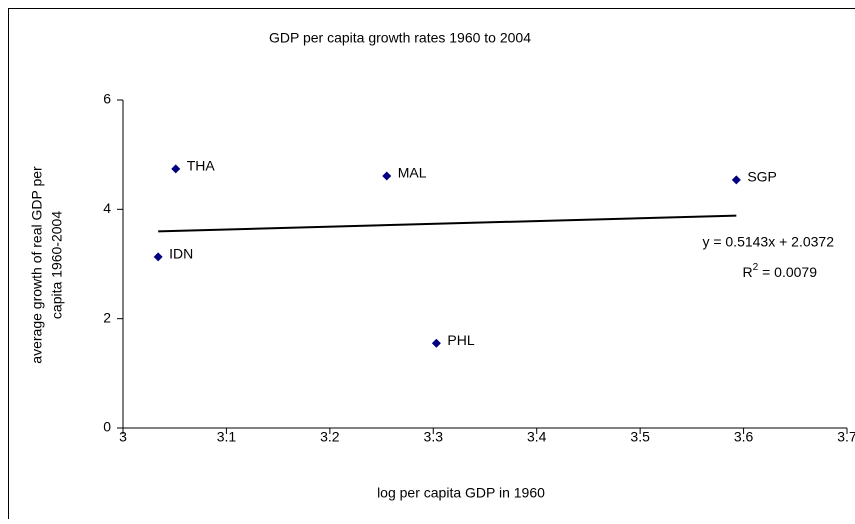  Describe the element at coordinates (768, 242) in the screenshot. I see `trendline-equation: y = 0.5143x + 2.0372` at that location.